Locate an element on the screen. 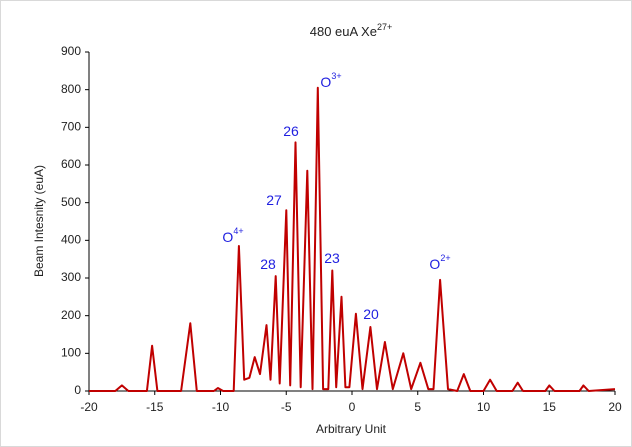  title-text: 480 euA Xe is located at coordinates (343, 31).